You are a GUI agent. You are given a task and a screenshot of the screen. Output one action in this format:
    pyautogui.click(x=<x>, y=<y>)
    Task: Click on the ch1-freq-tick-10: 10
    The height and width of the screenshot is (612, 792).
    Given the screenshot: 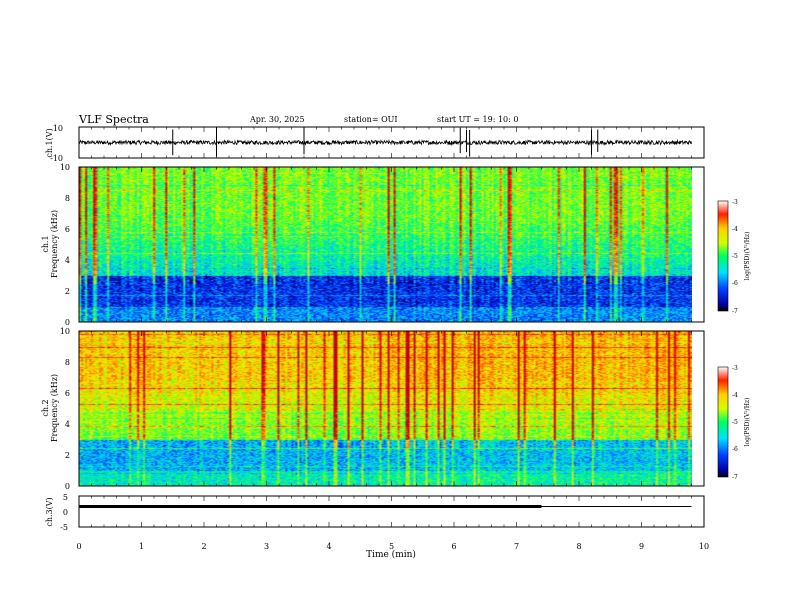 What is the action you would take?
    pyautogui.click(x=65, y=167)
    